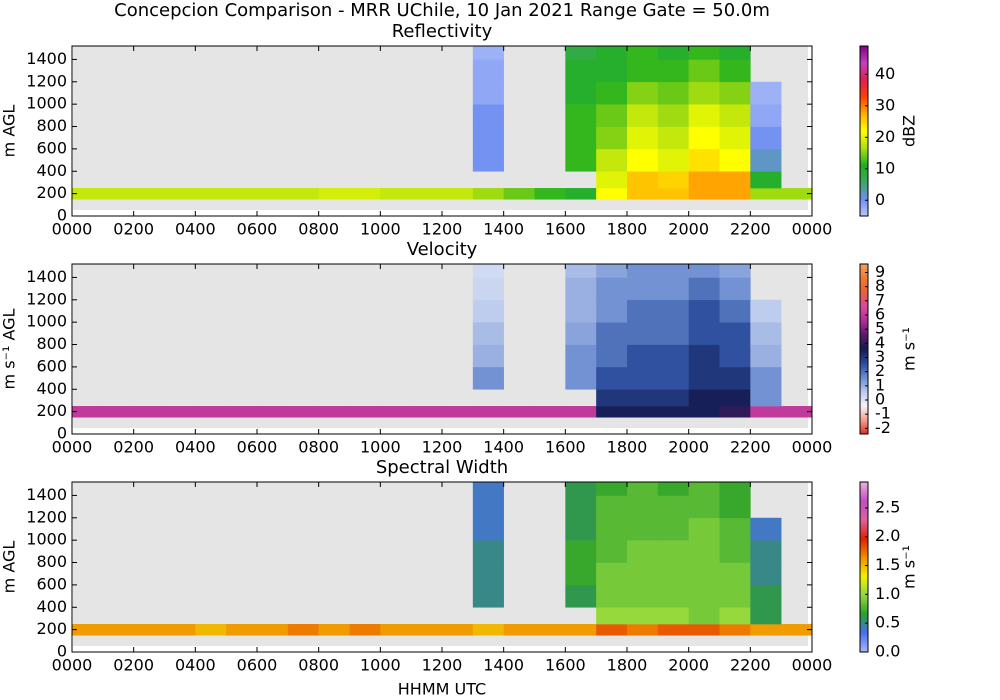 The width and height of the screenshot is (1000, 700). Describe the element at coordinates (885, 167) in the screenshot. I see `colorbar-tick-label: 10` at that location.